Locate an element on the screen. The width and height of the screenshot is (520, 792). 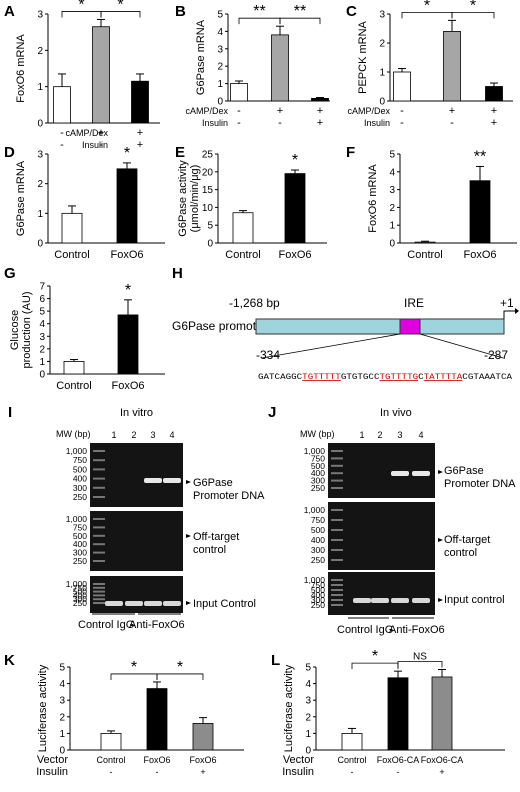
condition-row-label: Insulin is located at coordinates (298, 772).